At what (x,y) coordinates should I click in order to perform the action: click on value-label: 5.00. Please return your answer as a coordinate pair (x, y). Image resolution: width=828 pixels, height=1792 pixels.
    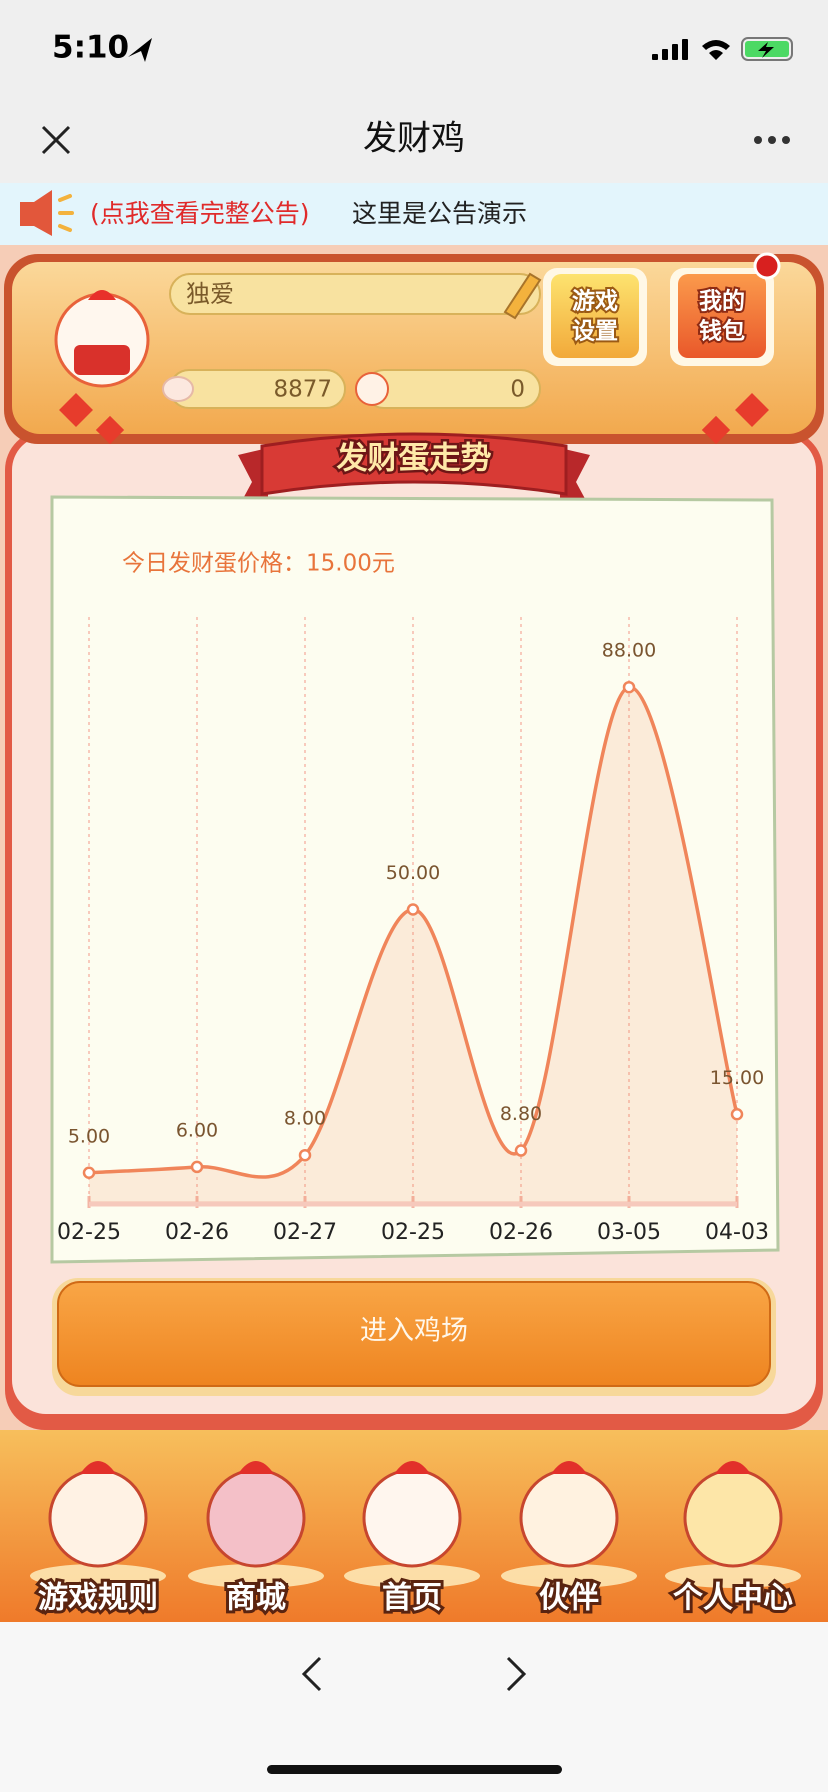
    Looking at the image, I should click on (89, 1136).